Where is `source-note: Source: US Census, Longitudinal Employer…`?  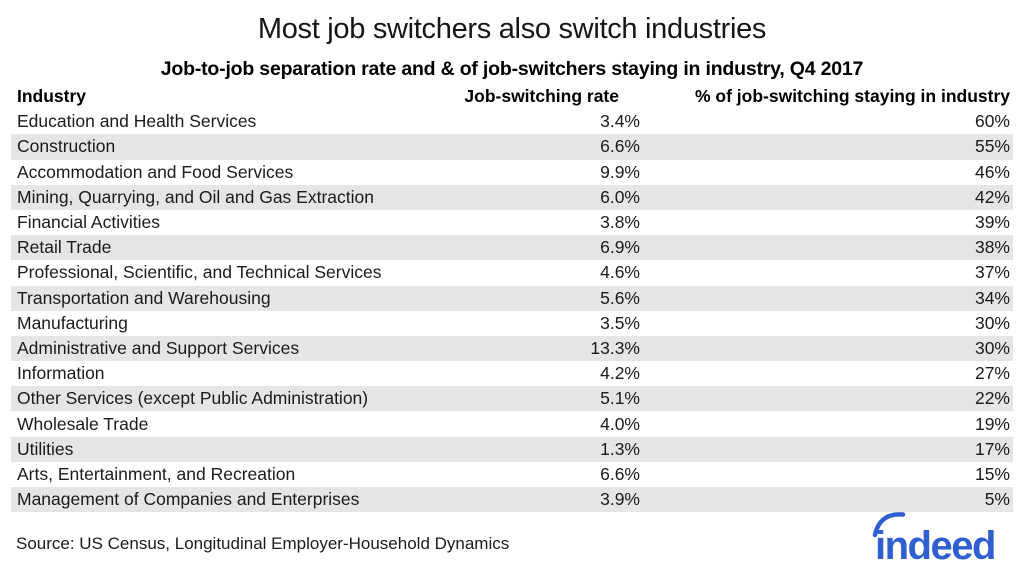 source-note: Source: US Census, Longitudinal Employer… is located at coordinates (263, 543).